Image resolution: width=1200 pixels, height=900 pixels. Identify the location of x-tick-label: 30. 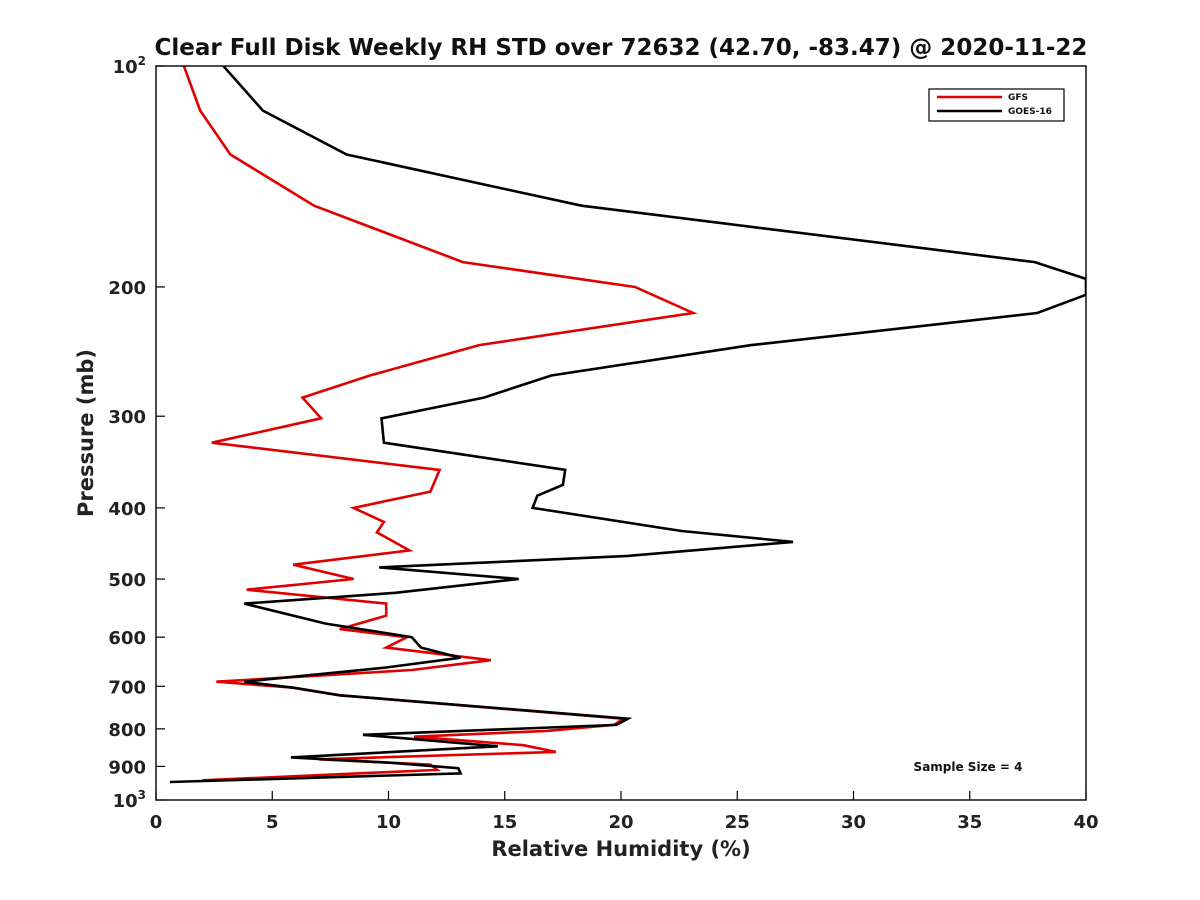
(853, 822).